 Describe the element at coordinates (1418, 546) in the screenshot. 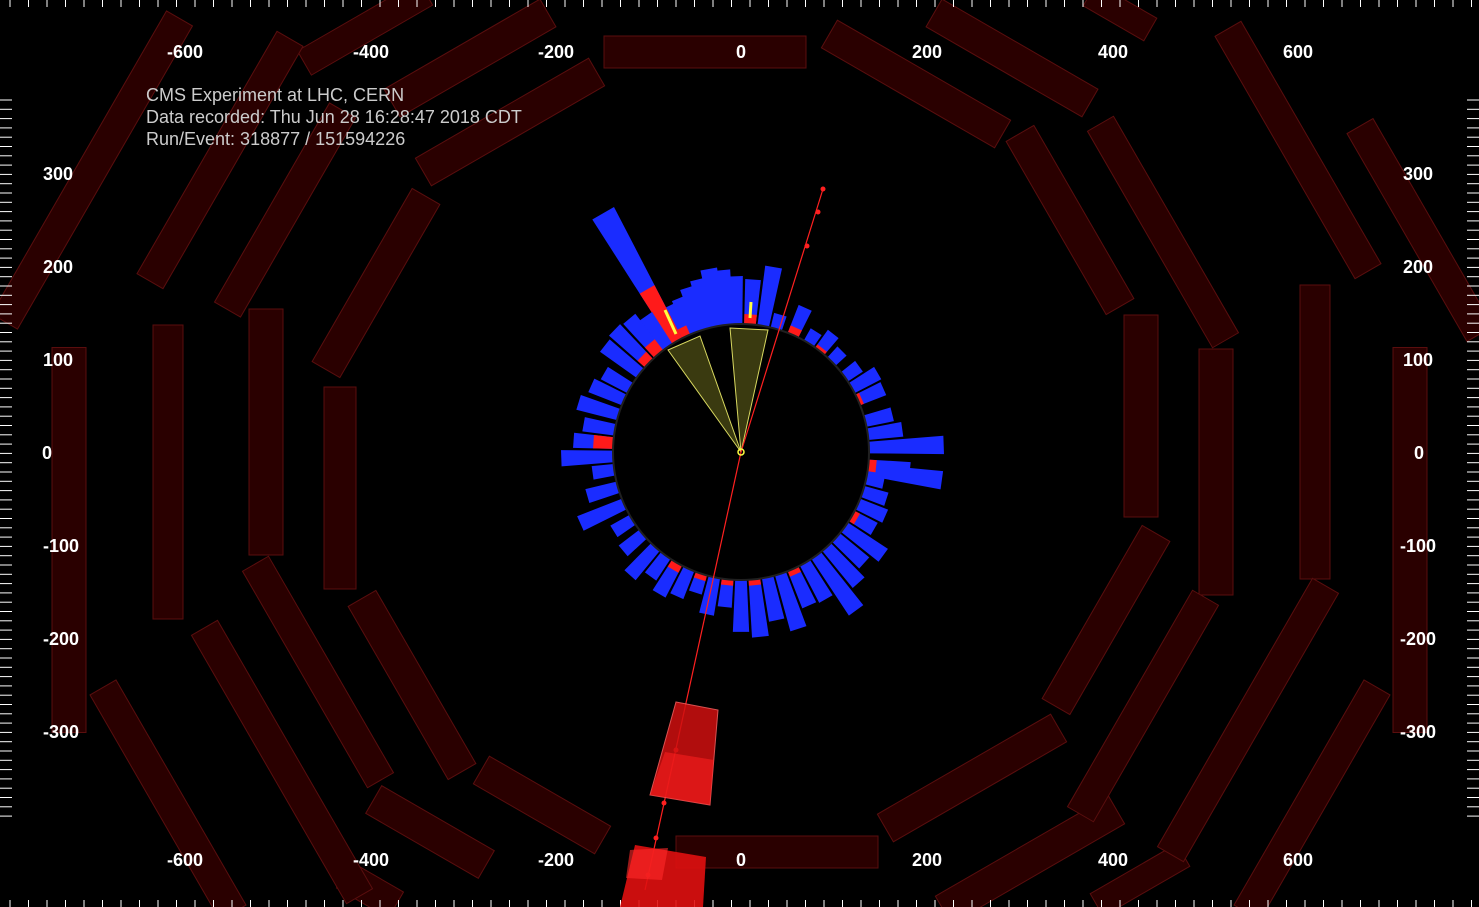

I see `y-tick-label-right: -100` at that location.